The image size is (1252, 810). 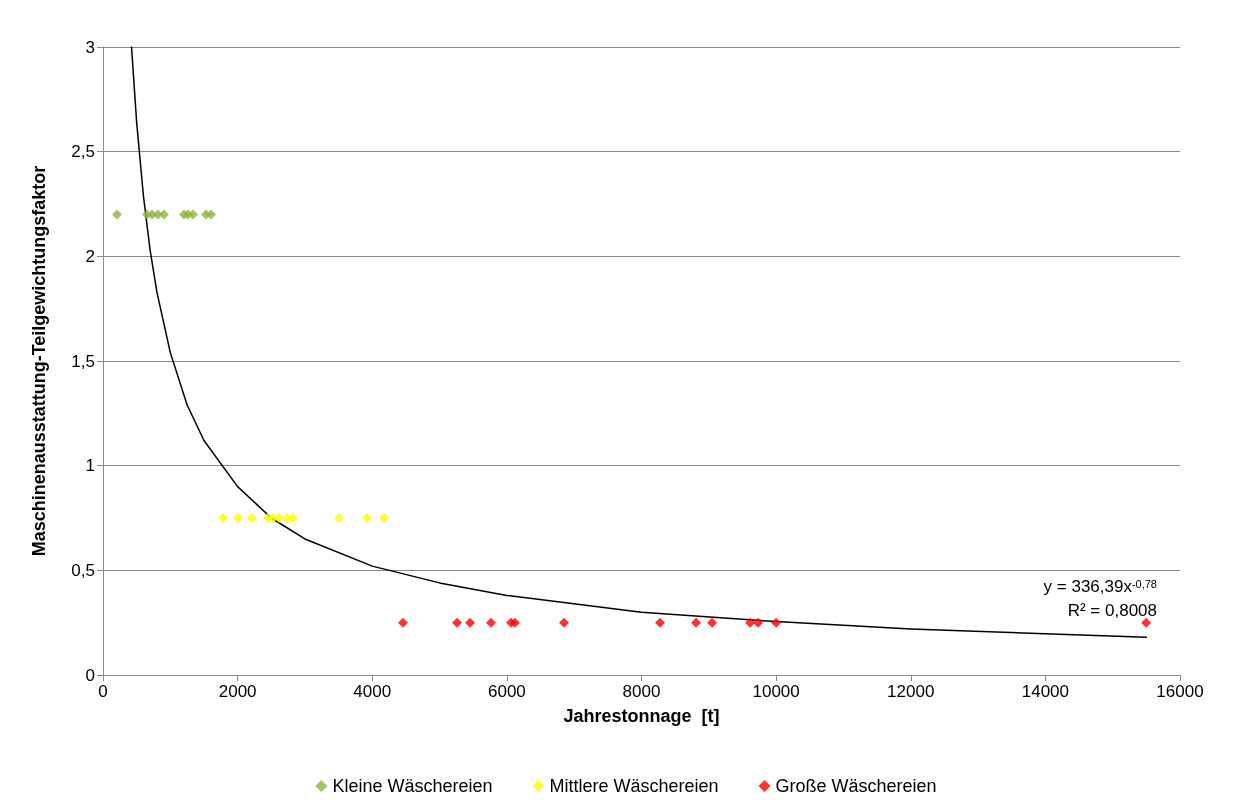 I want to click on legend-label: Mittlere Wäschereien, so click(x=634, y=786).